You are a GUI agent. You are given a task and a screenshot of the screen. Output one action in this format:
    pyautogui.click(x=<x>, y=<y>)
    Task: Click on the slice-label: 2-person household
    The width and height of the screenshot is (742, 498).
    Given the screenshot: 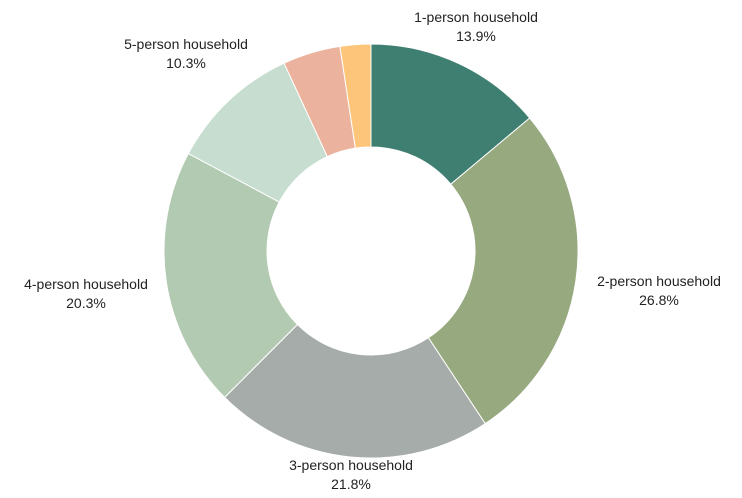 What is the action you would take?
    pyautogui.click(x=659, y=281)
    